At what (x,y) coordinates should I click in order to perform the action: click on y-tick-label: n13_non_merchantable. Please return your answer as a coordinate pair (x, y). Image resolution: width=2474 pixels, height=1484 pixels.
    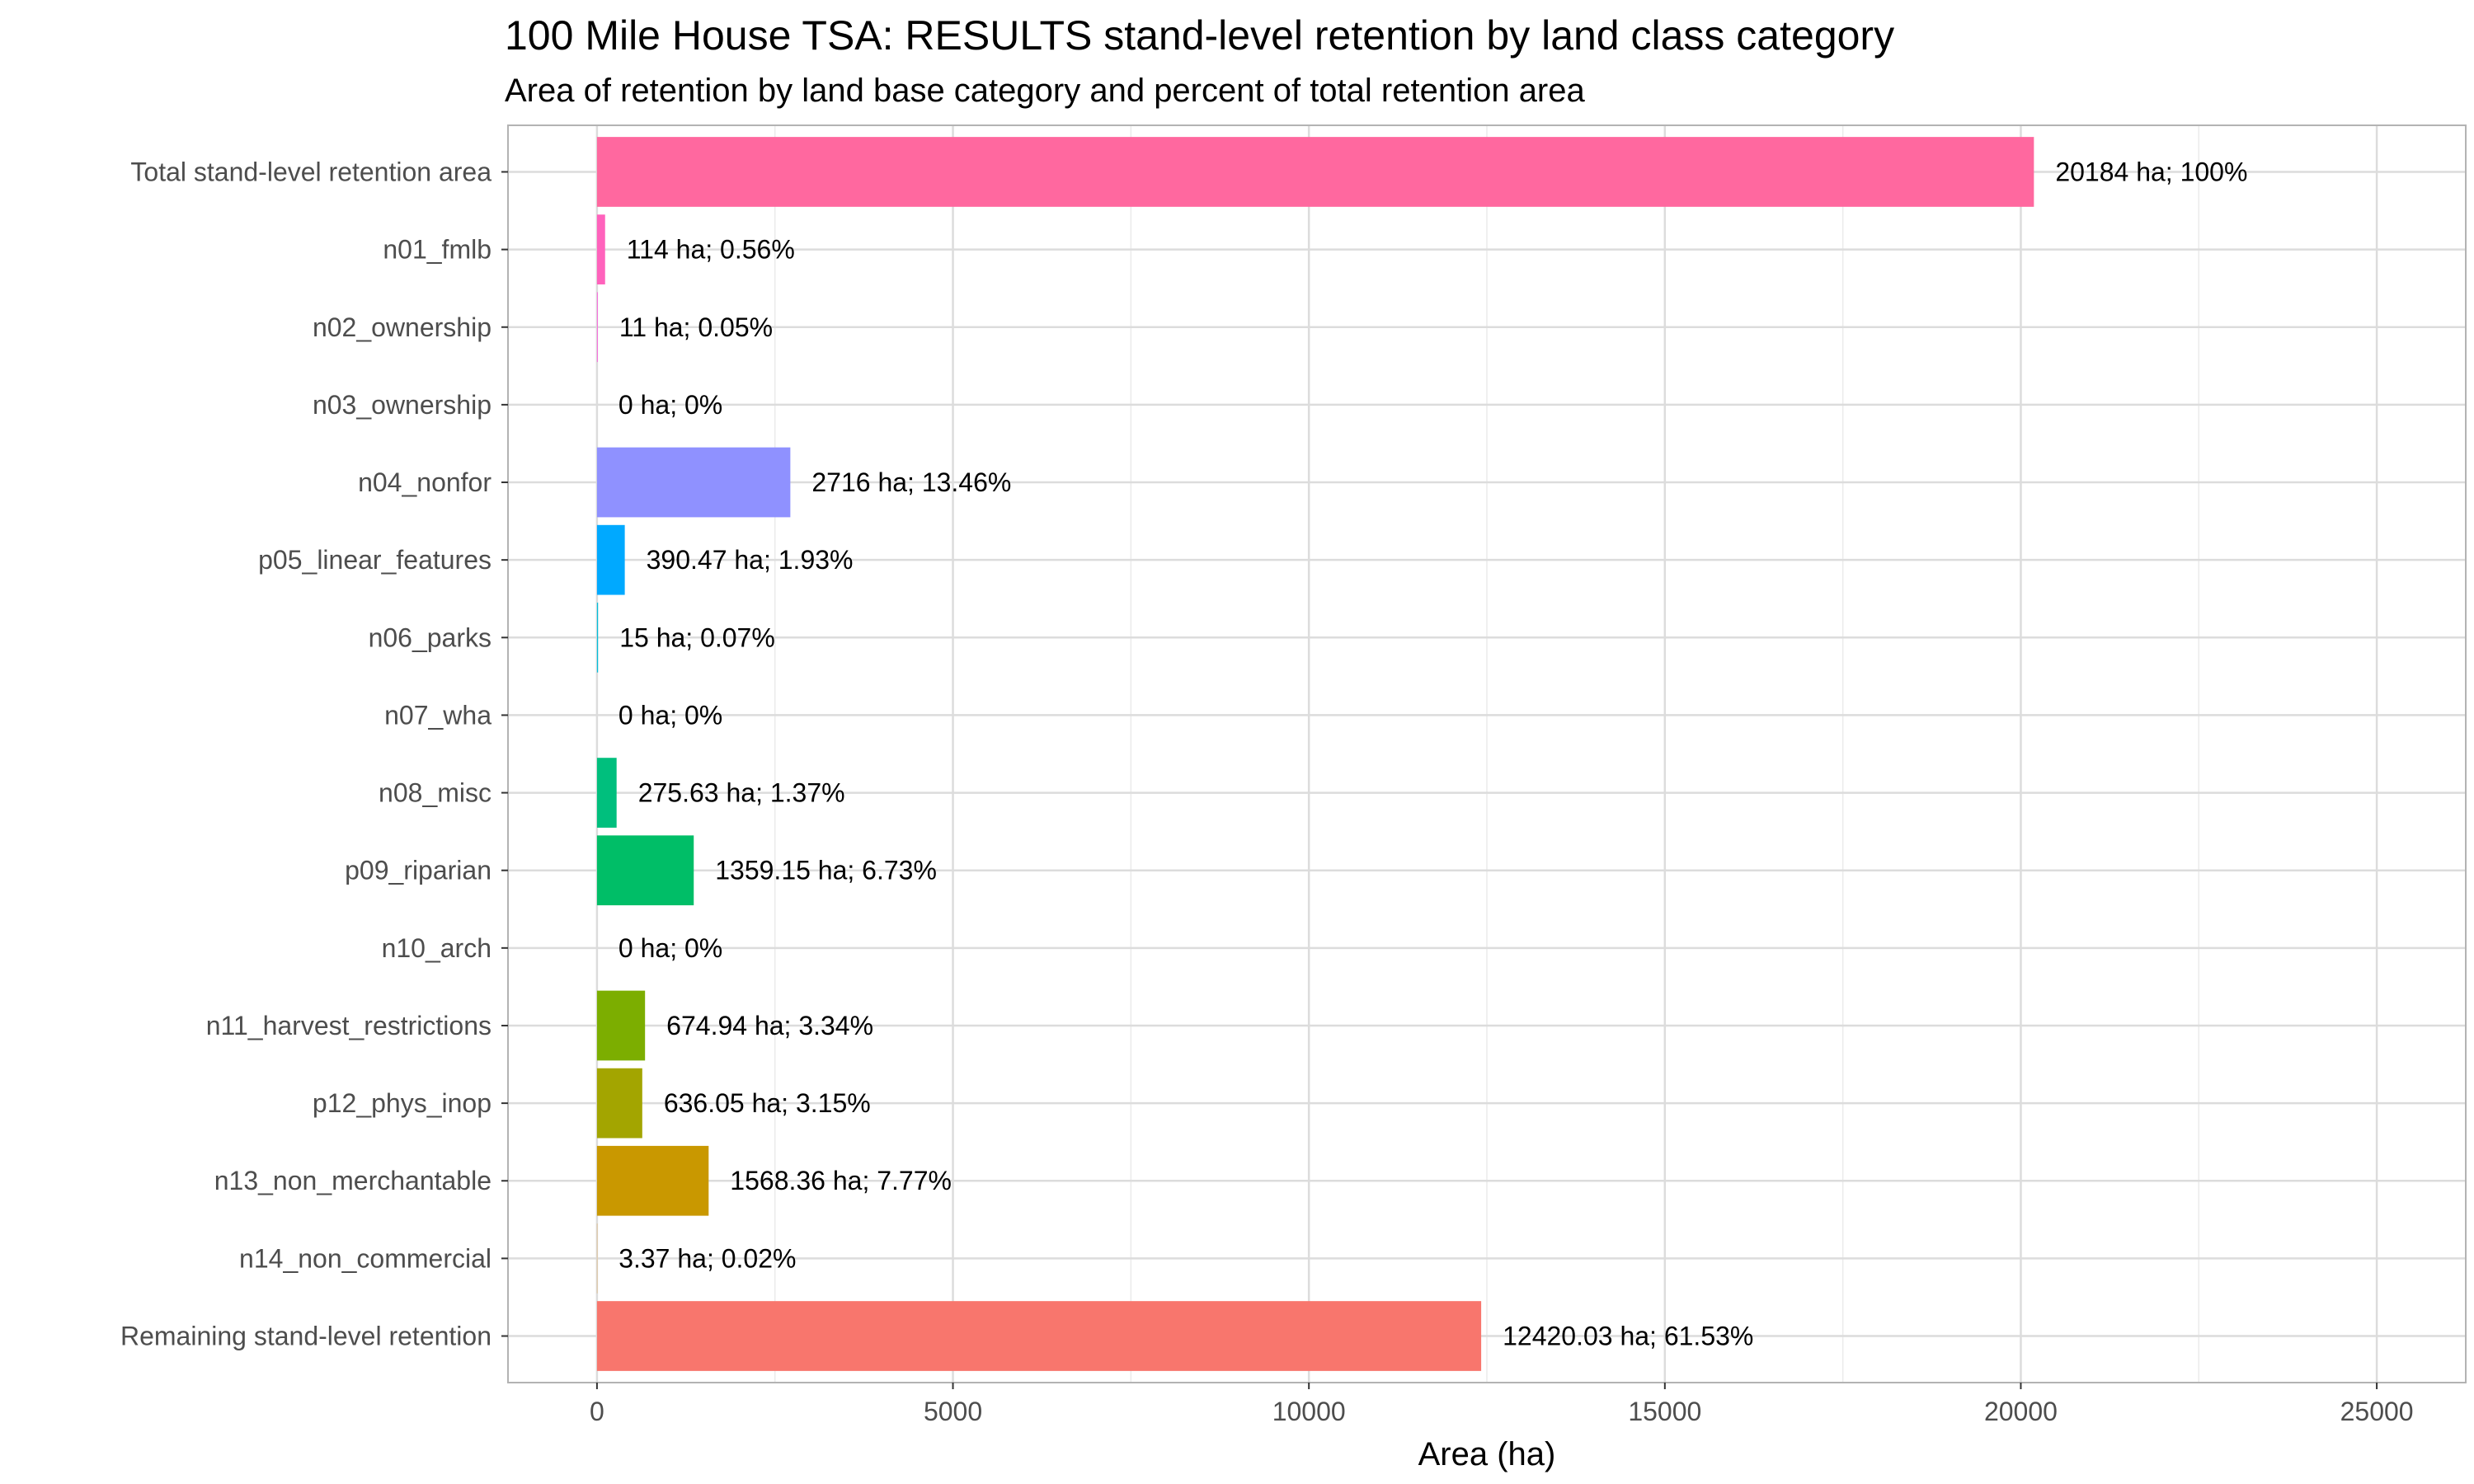
    Looking at the image, I should click on (353, 1180).